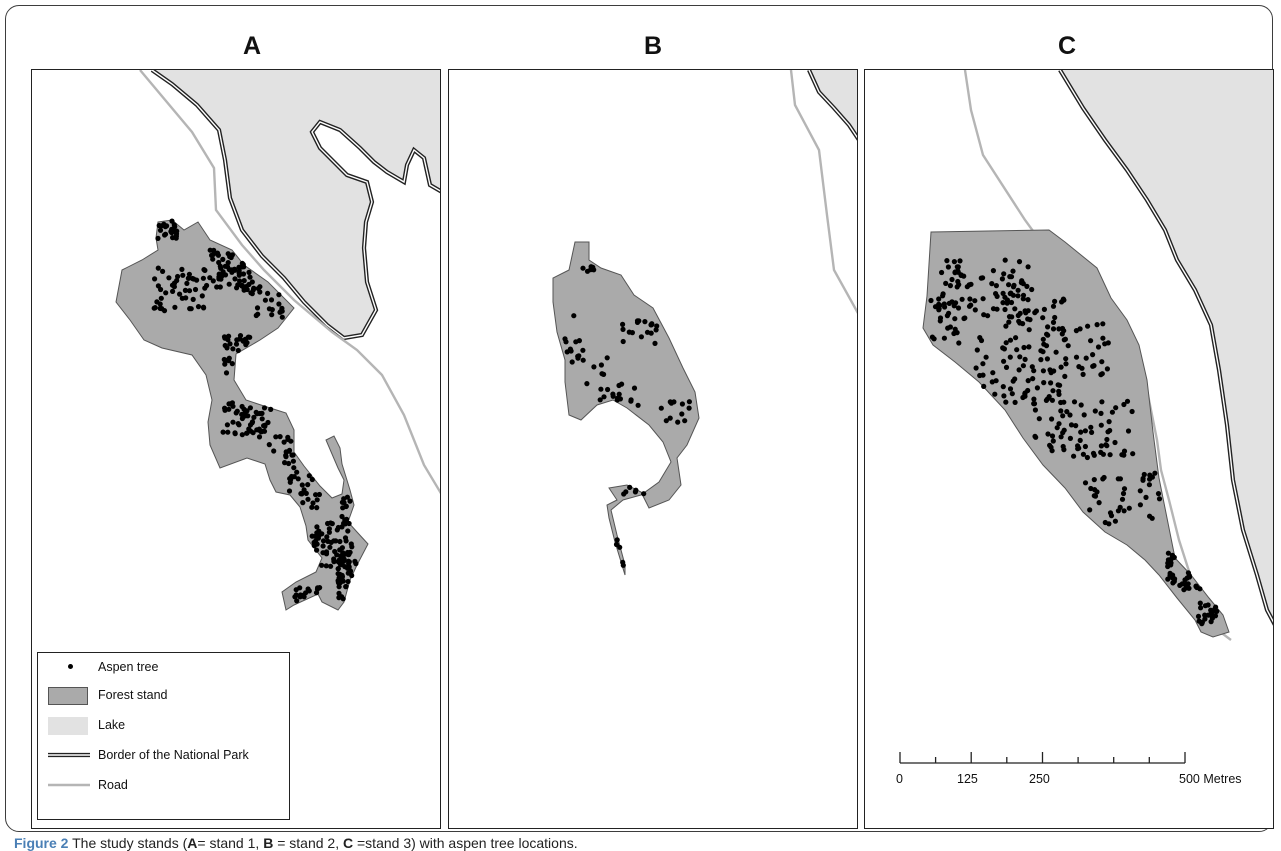 Image resolution: width=1281 pixels, height=851 pixels. What do you see at coordinates (163, 696) in the screenshot?
I see `legend-item-stand: Forest stand` at bounding box center [163, 696].